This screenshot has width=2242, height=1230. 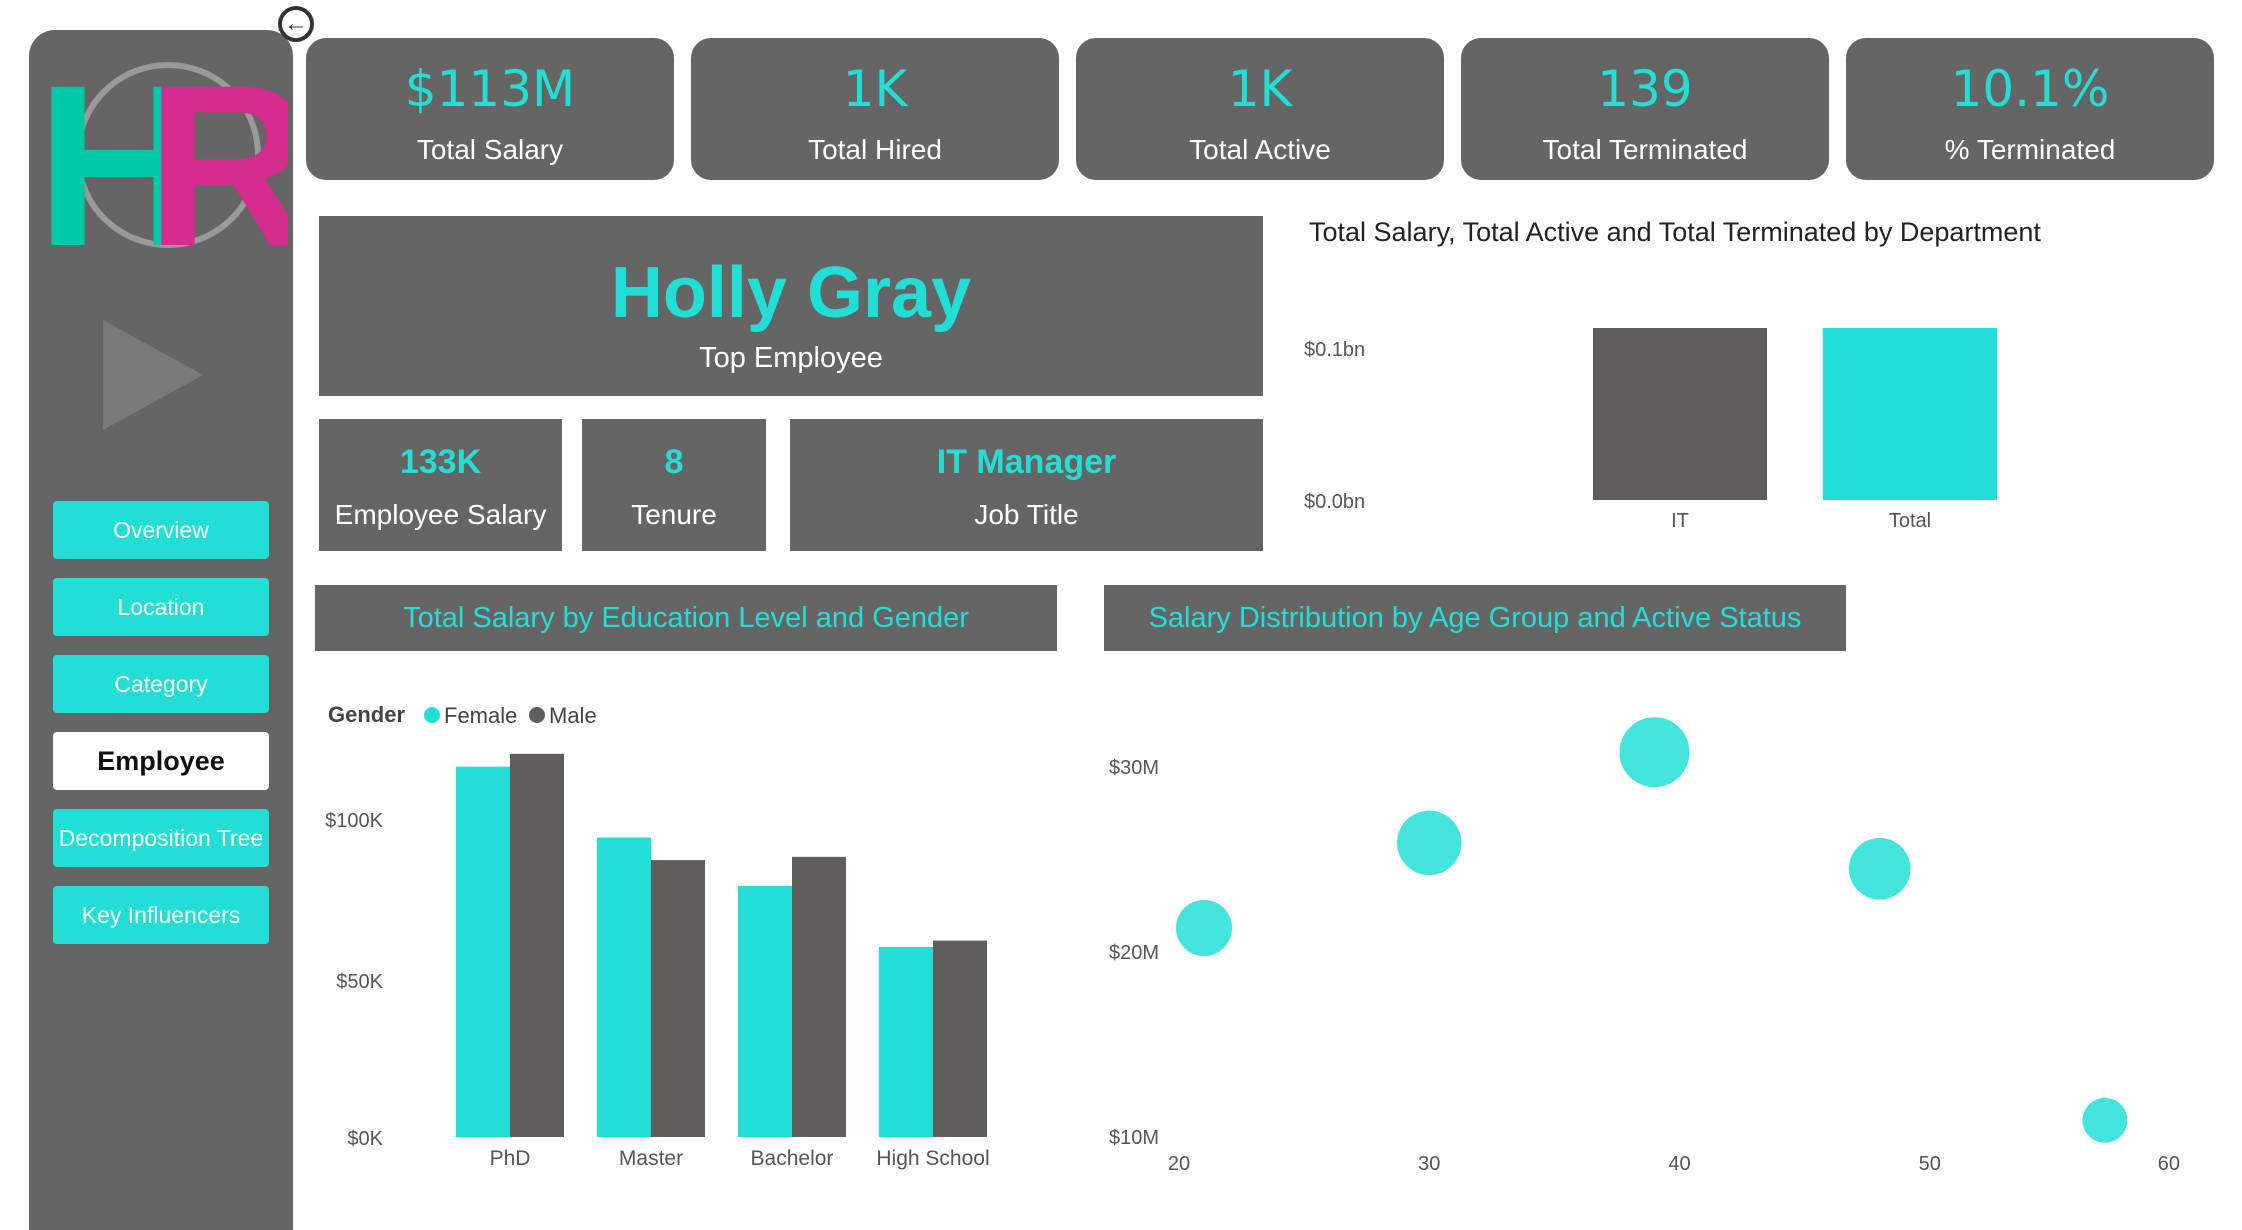 I want to click on x-tick-label: High School, so click(x=932, y=1158).